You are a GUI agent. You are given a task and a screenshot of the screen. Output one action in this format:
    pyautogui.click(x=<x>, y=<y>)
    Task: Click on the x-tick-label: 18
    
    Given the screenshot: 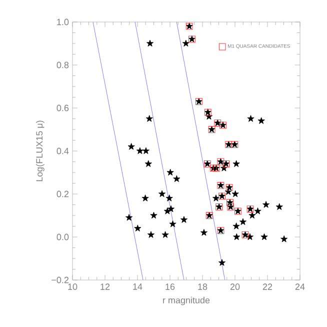 What is the action you would take?
    pyautogui.click(x=203, y=287)
    